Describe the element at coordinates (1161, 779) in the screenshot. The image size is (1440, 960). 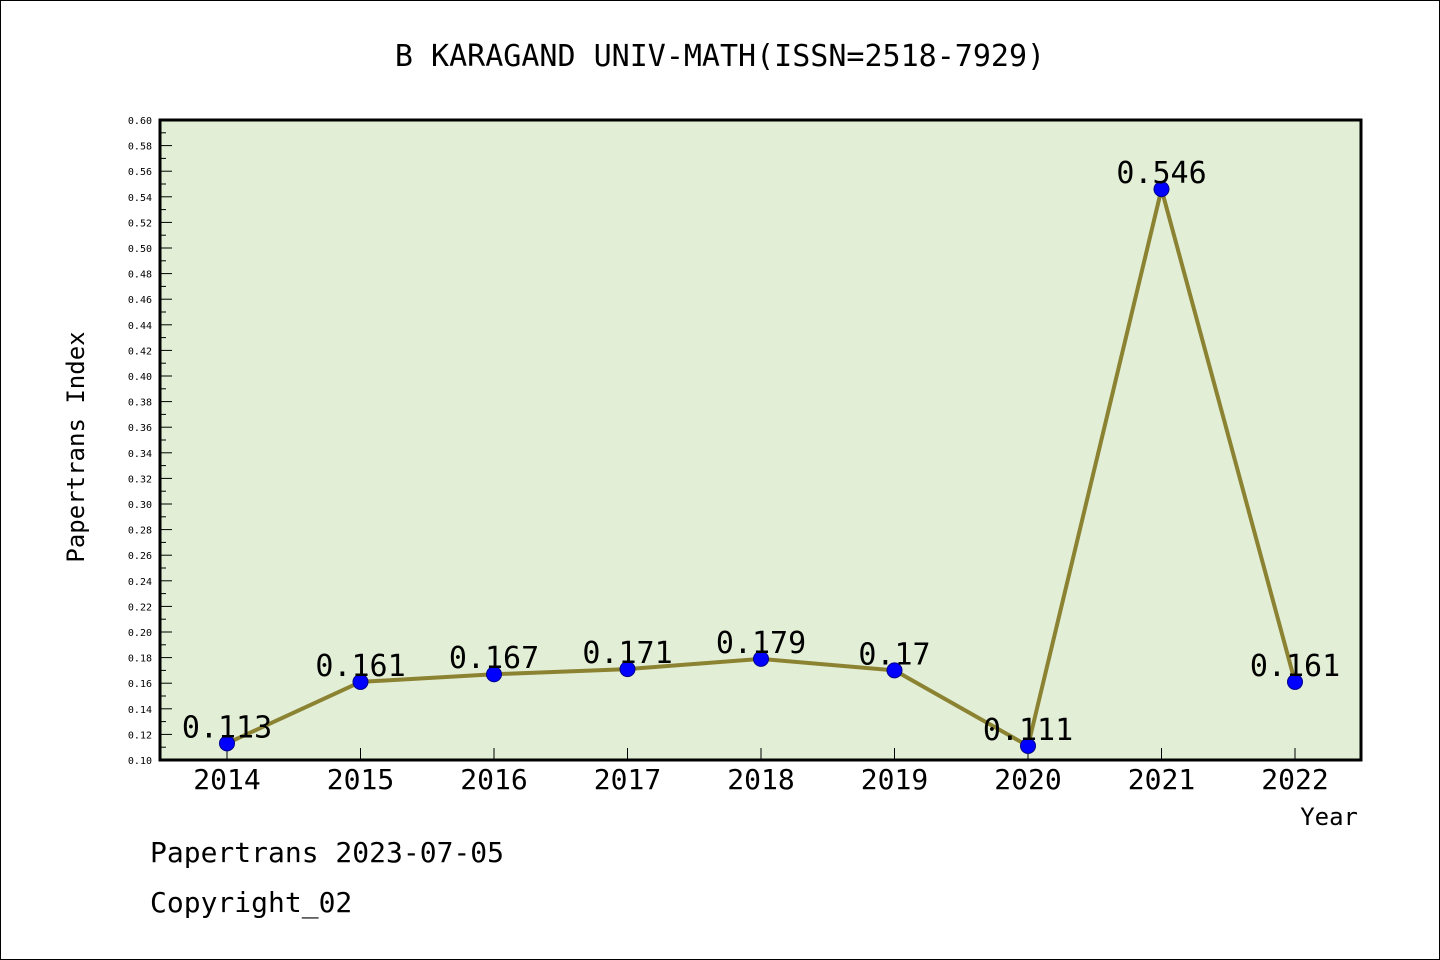
I see `x-tick-label: 2021` at that location.